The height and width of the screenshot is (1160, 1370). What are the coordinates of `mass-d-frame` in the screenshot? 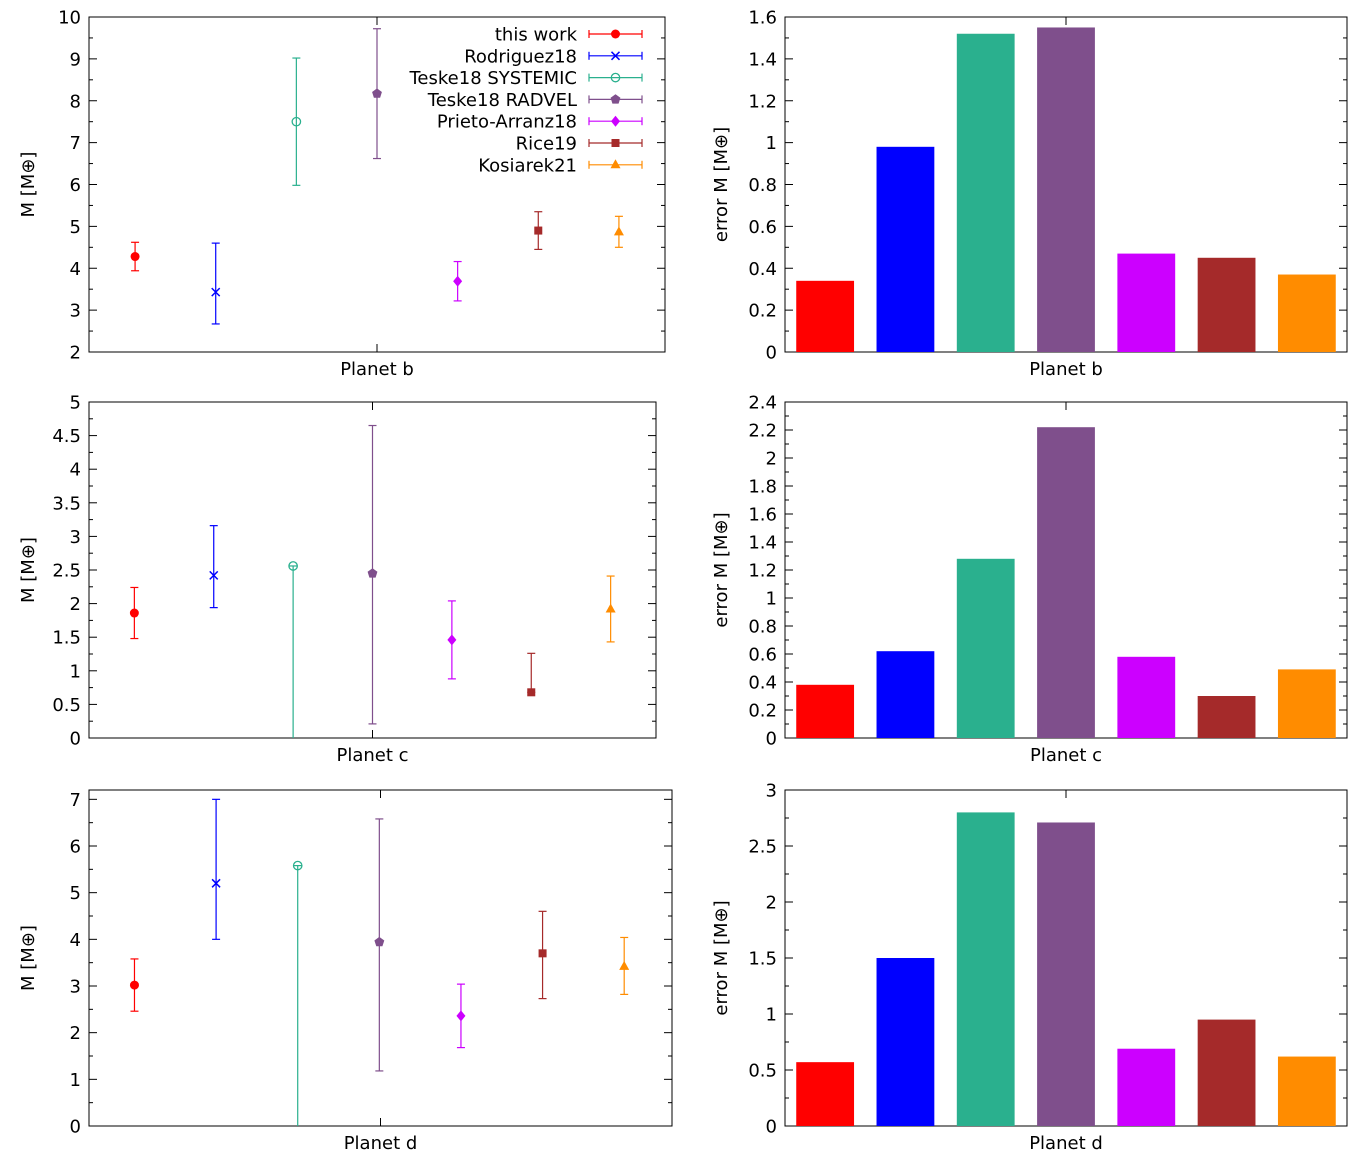 It's located at (380, 958).